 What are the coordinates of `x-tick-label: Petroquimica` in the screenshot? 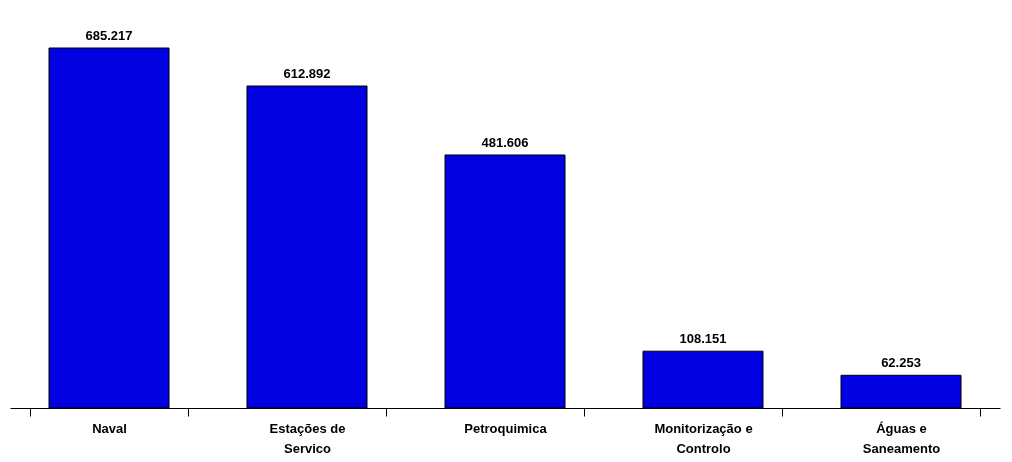 It's located at (506, 428).